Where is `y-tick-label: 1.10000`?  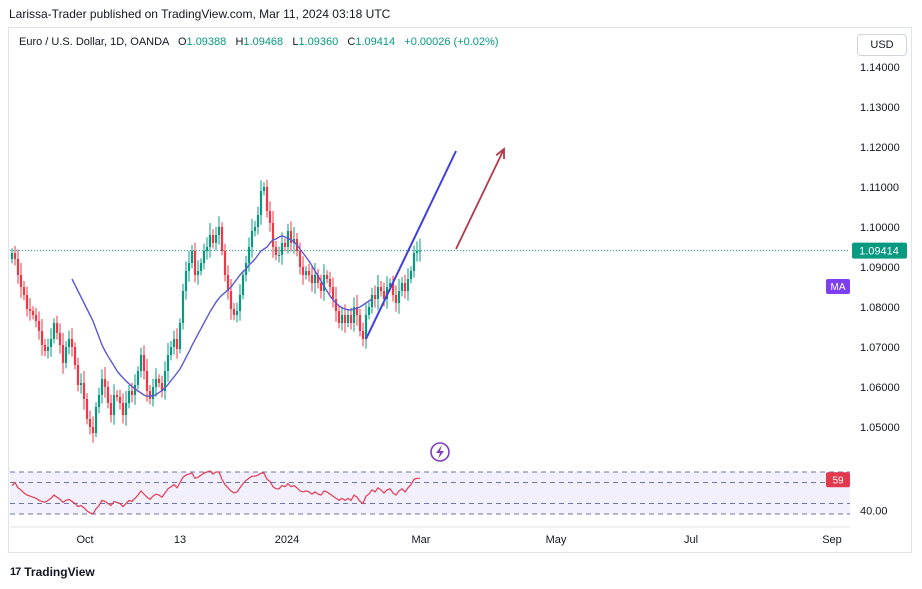 y-tick-label: 1.10000 is located at coordinates (880, 228).